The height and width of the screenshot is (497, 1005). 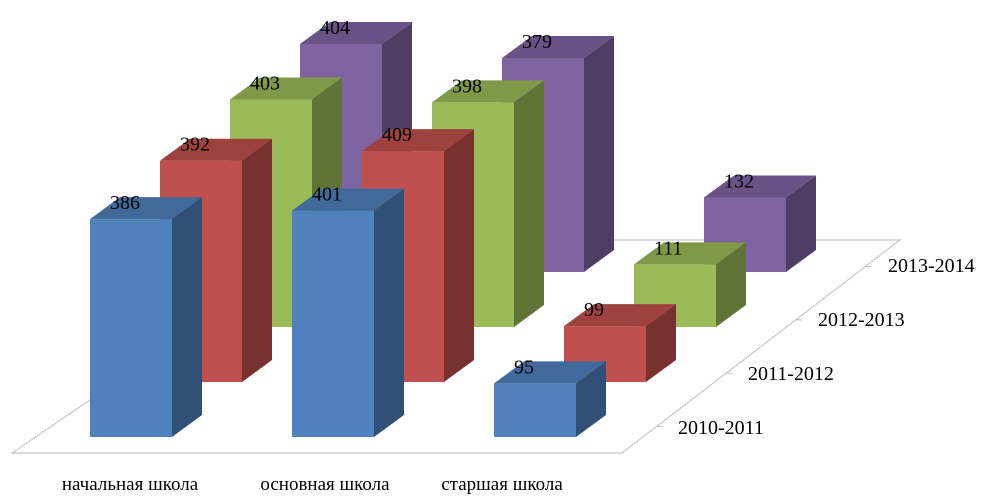 I want to click on data-label: 132, so click(x=739, y=181).